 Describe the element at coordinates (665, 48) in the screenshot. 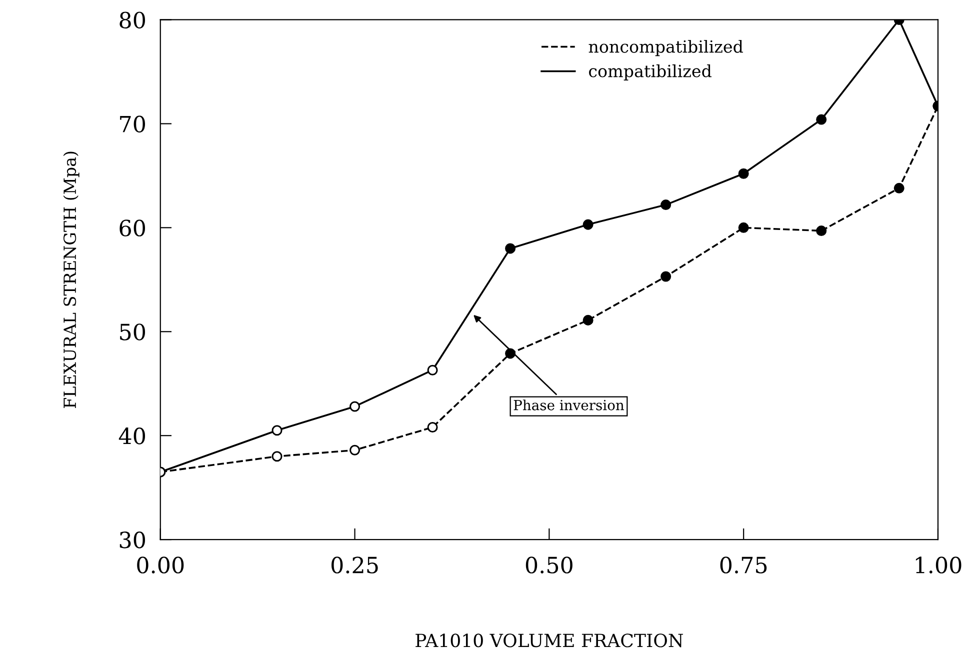

I see `legend-label: noncompatibilized` at that location.